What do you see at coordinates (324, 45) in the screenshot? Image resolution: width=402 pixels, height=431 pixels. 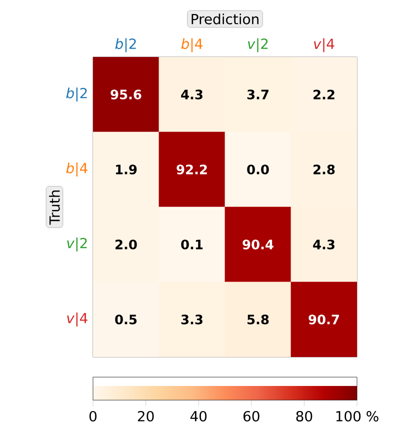 I see `x-tick-label: v|4` at bounding box center [324, 45].